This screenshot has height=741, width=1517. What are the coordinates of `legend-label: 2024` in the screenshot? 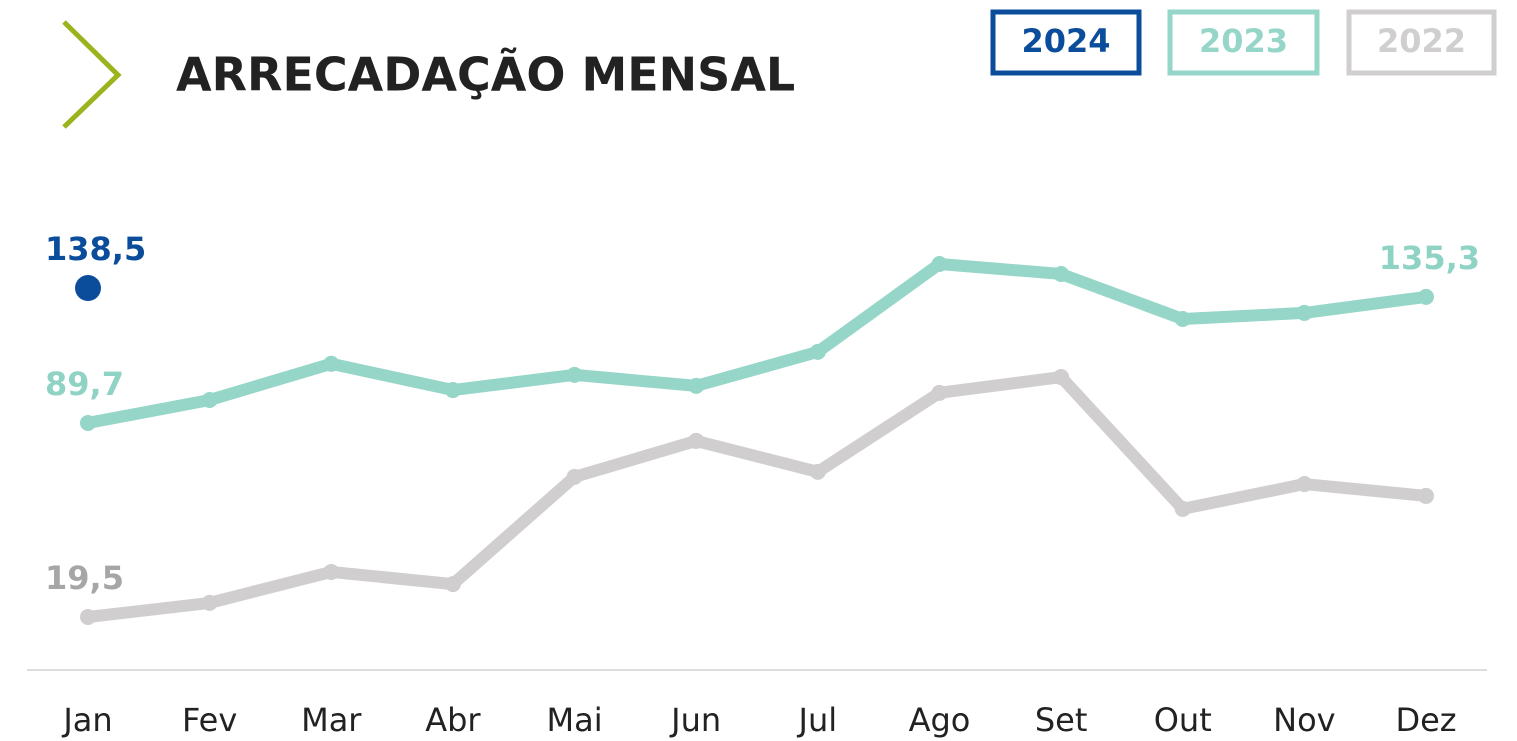 It's located at (1065, 41).